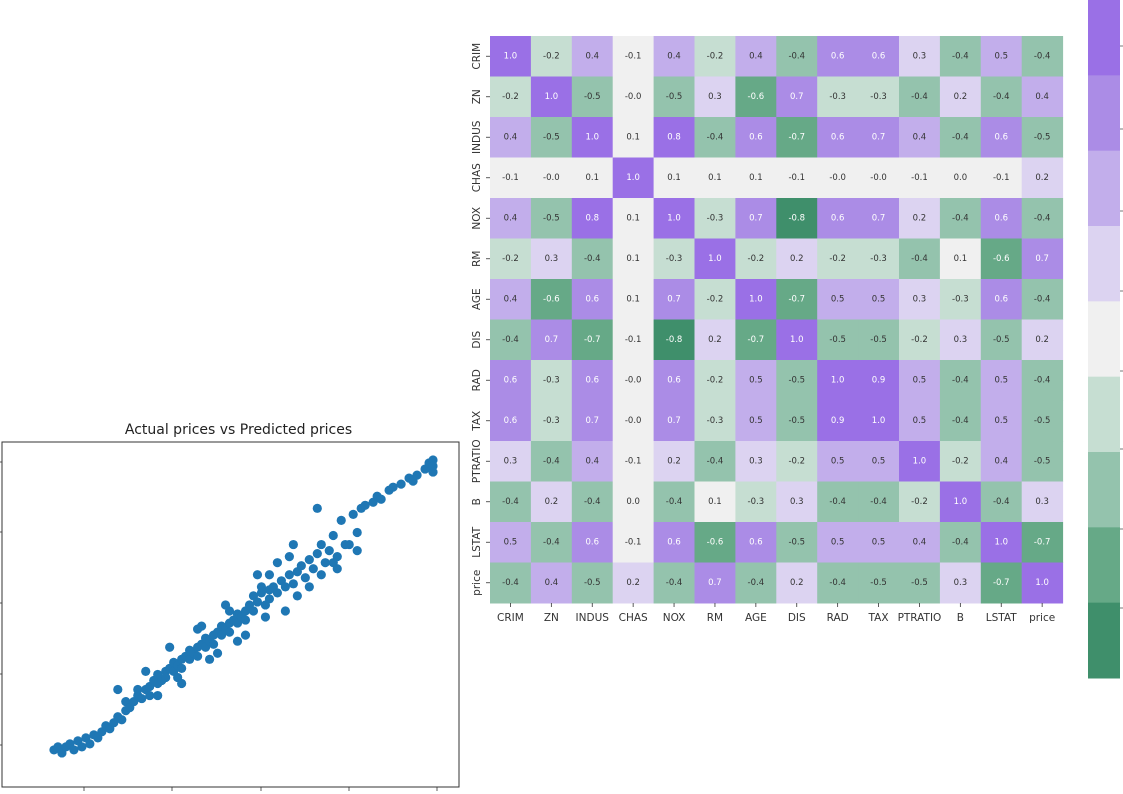  I want to click on y-tick-label: B, so click(477, 501).